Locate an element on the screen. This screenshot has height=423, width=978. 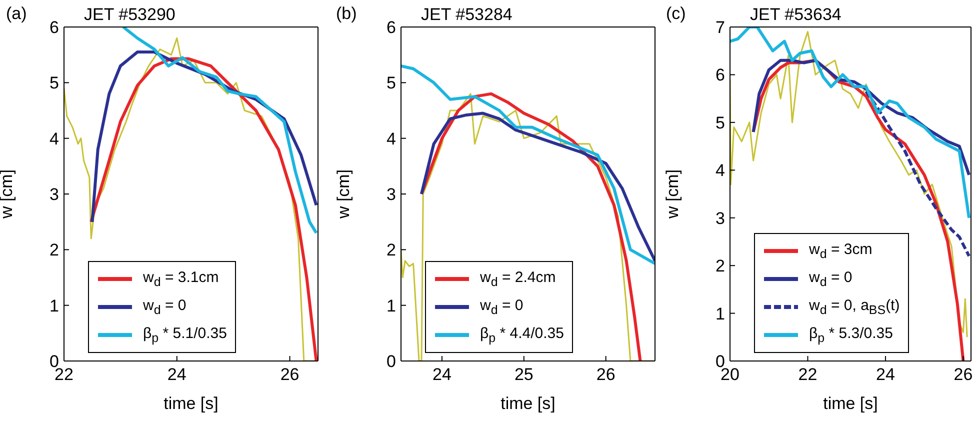
chart-title: JET #53284 is located at coordinates (466, 14).